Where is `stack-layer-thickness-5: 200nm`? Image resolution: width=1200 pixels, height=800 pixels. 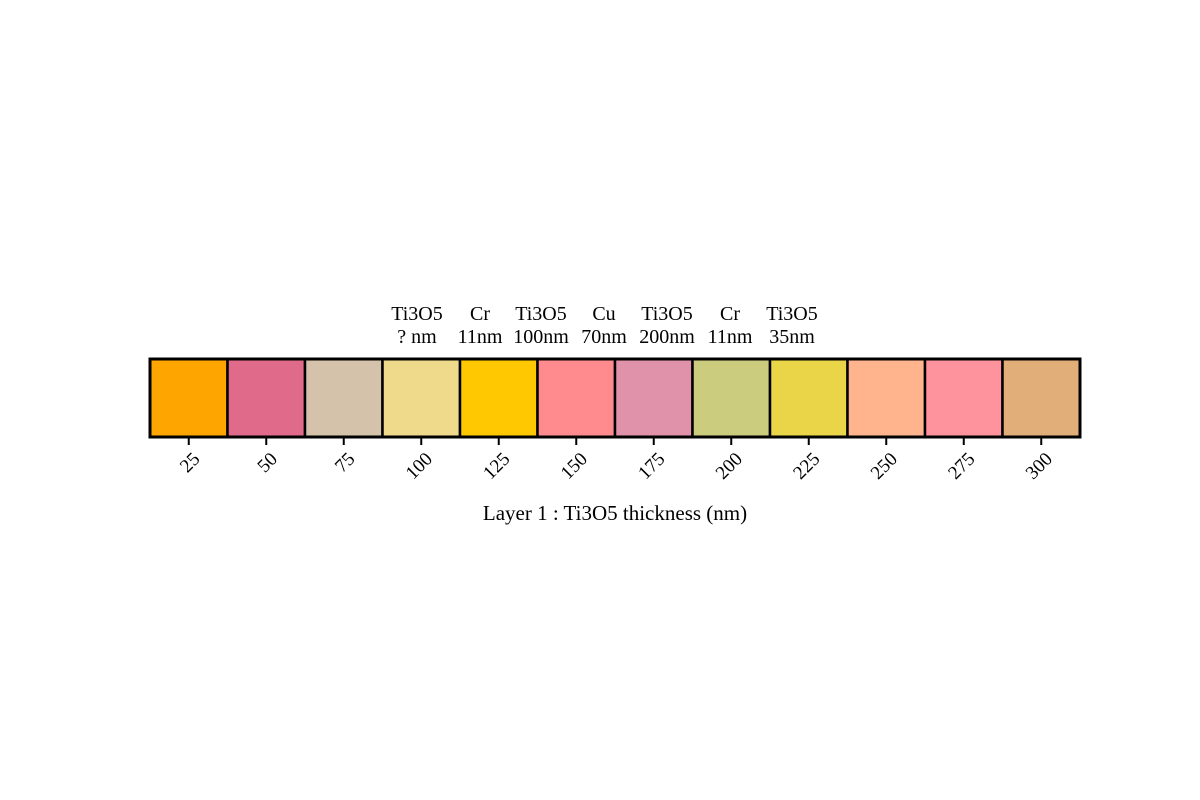
stack-layer-thickness-5: 200nm is located at coordinates (667, 337).